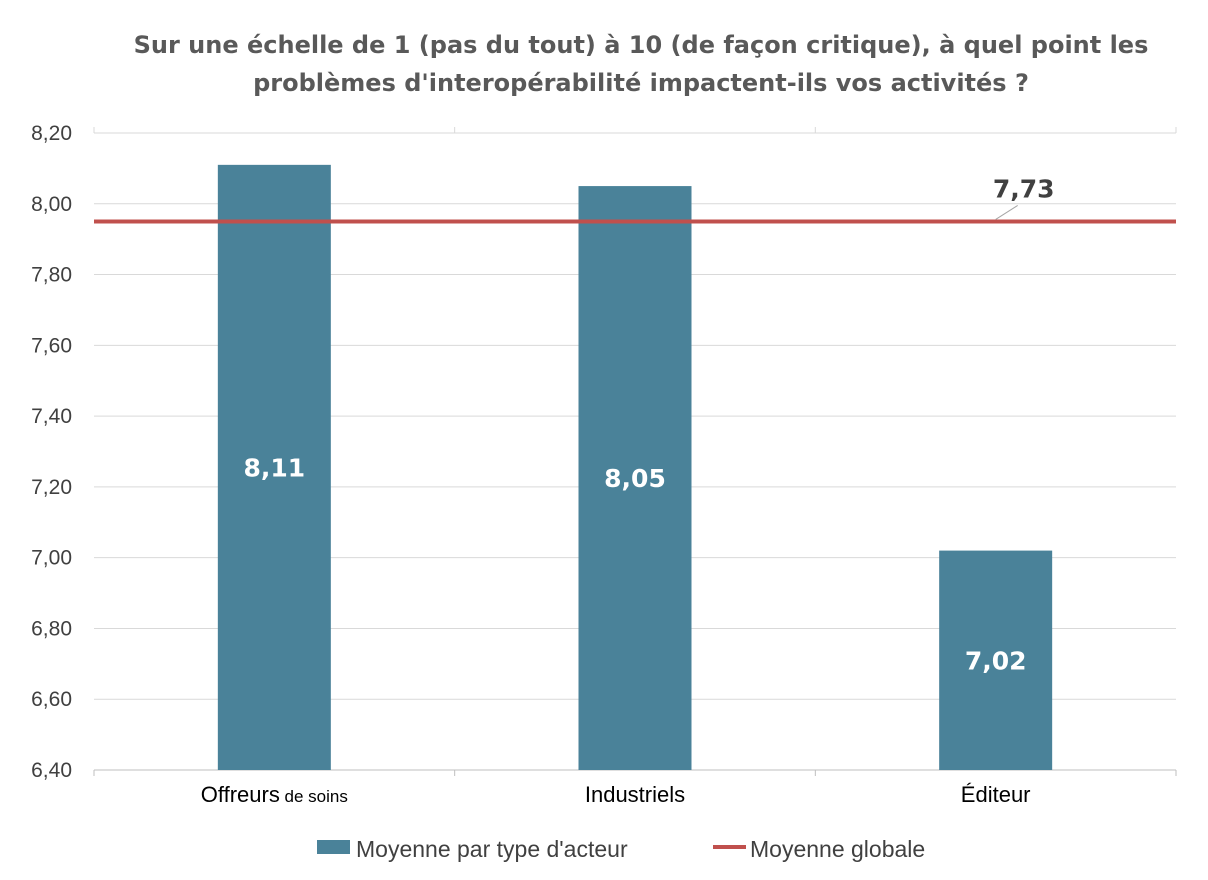  What do you see at coordinates (1006, 212) in the screenshot?
I see `average-label-leader` at bounding box center [1006, 212].